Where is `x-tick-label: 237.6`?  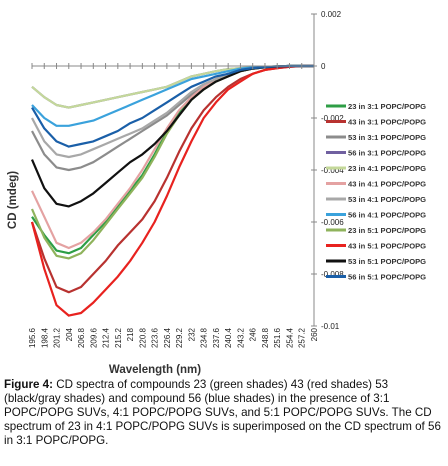 x-tick-label: 237.6 is located at coordinates (216, 337).